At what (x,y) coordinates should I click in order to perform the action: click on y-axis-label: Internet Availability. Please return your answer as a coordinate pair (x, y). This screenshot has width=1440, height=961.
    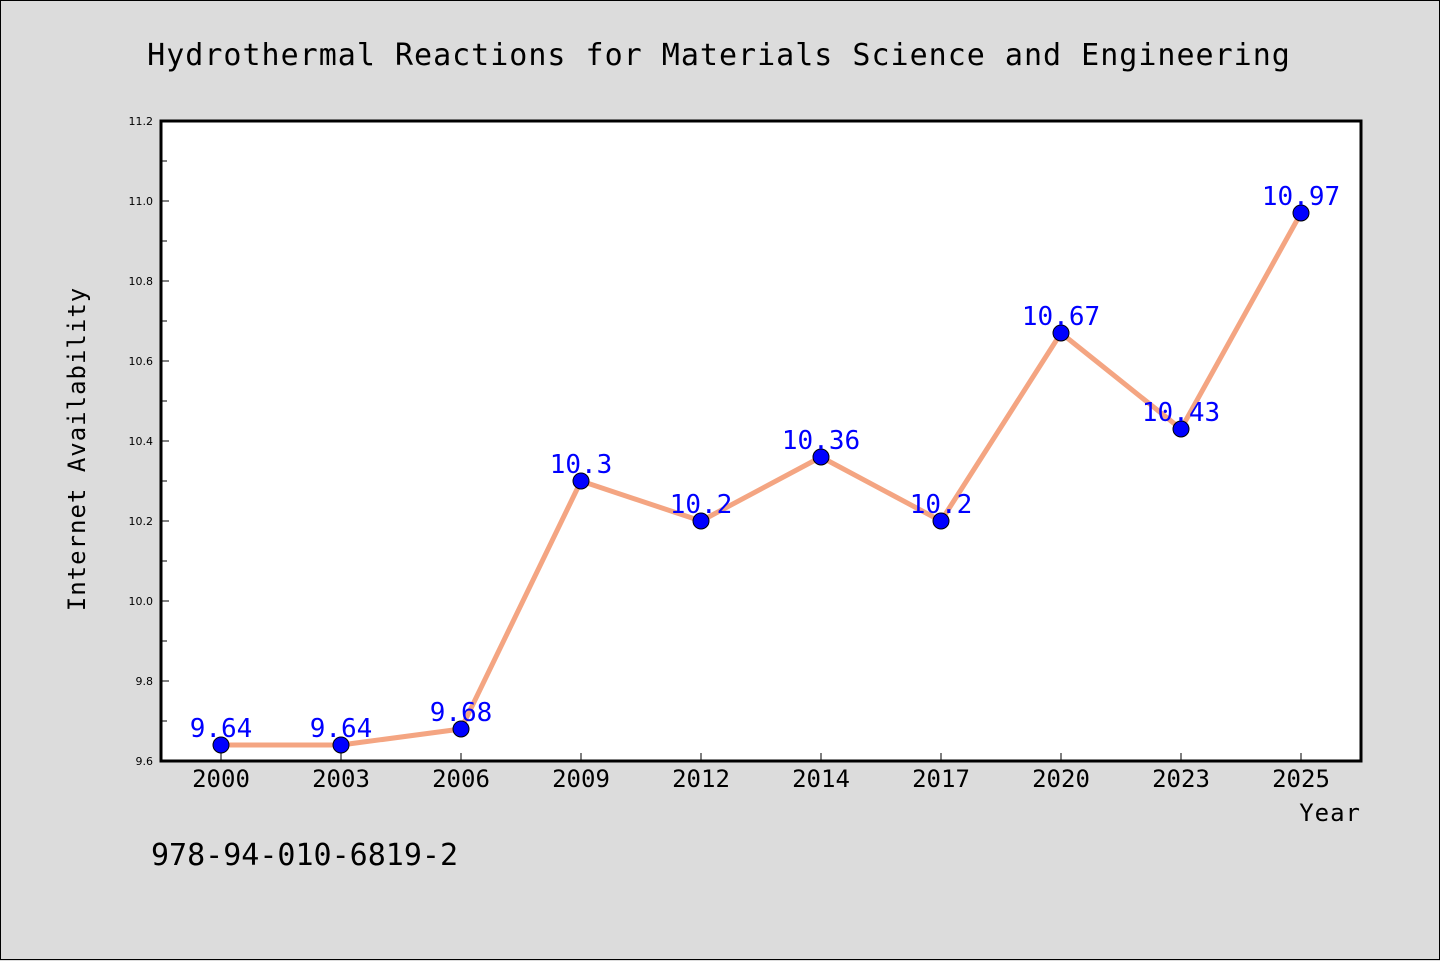
    Looking at the image, I should click on (77, 449).